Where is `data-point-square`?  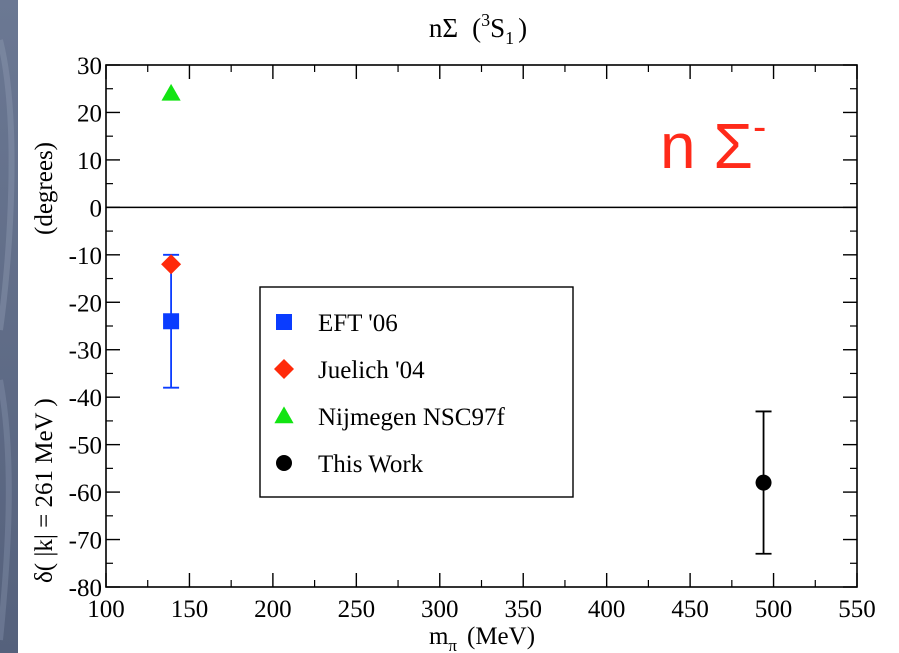 data-point-square is located at coordinates (171, 321).